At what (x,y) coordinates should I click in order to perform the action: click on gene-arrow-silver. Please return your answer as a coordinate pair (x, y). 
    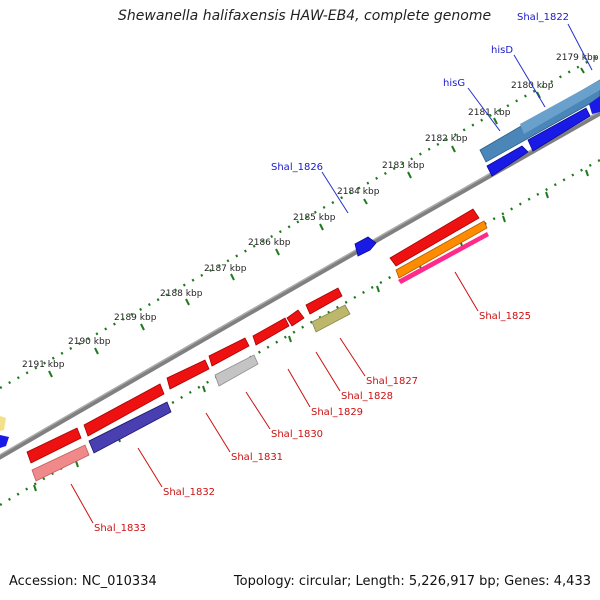
    Looking at the image, I should click on (236, 370).